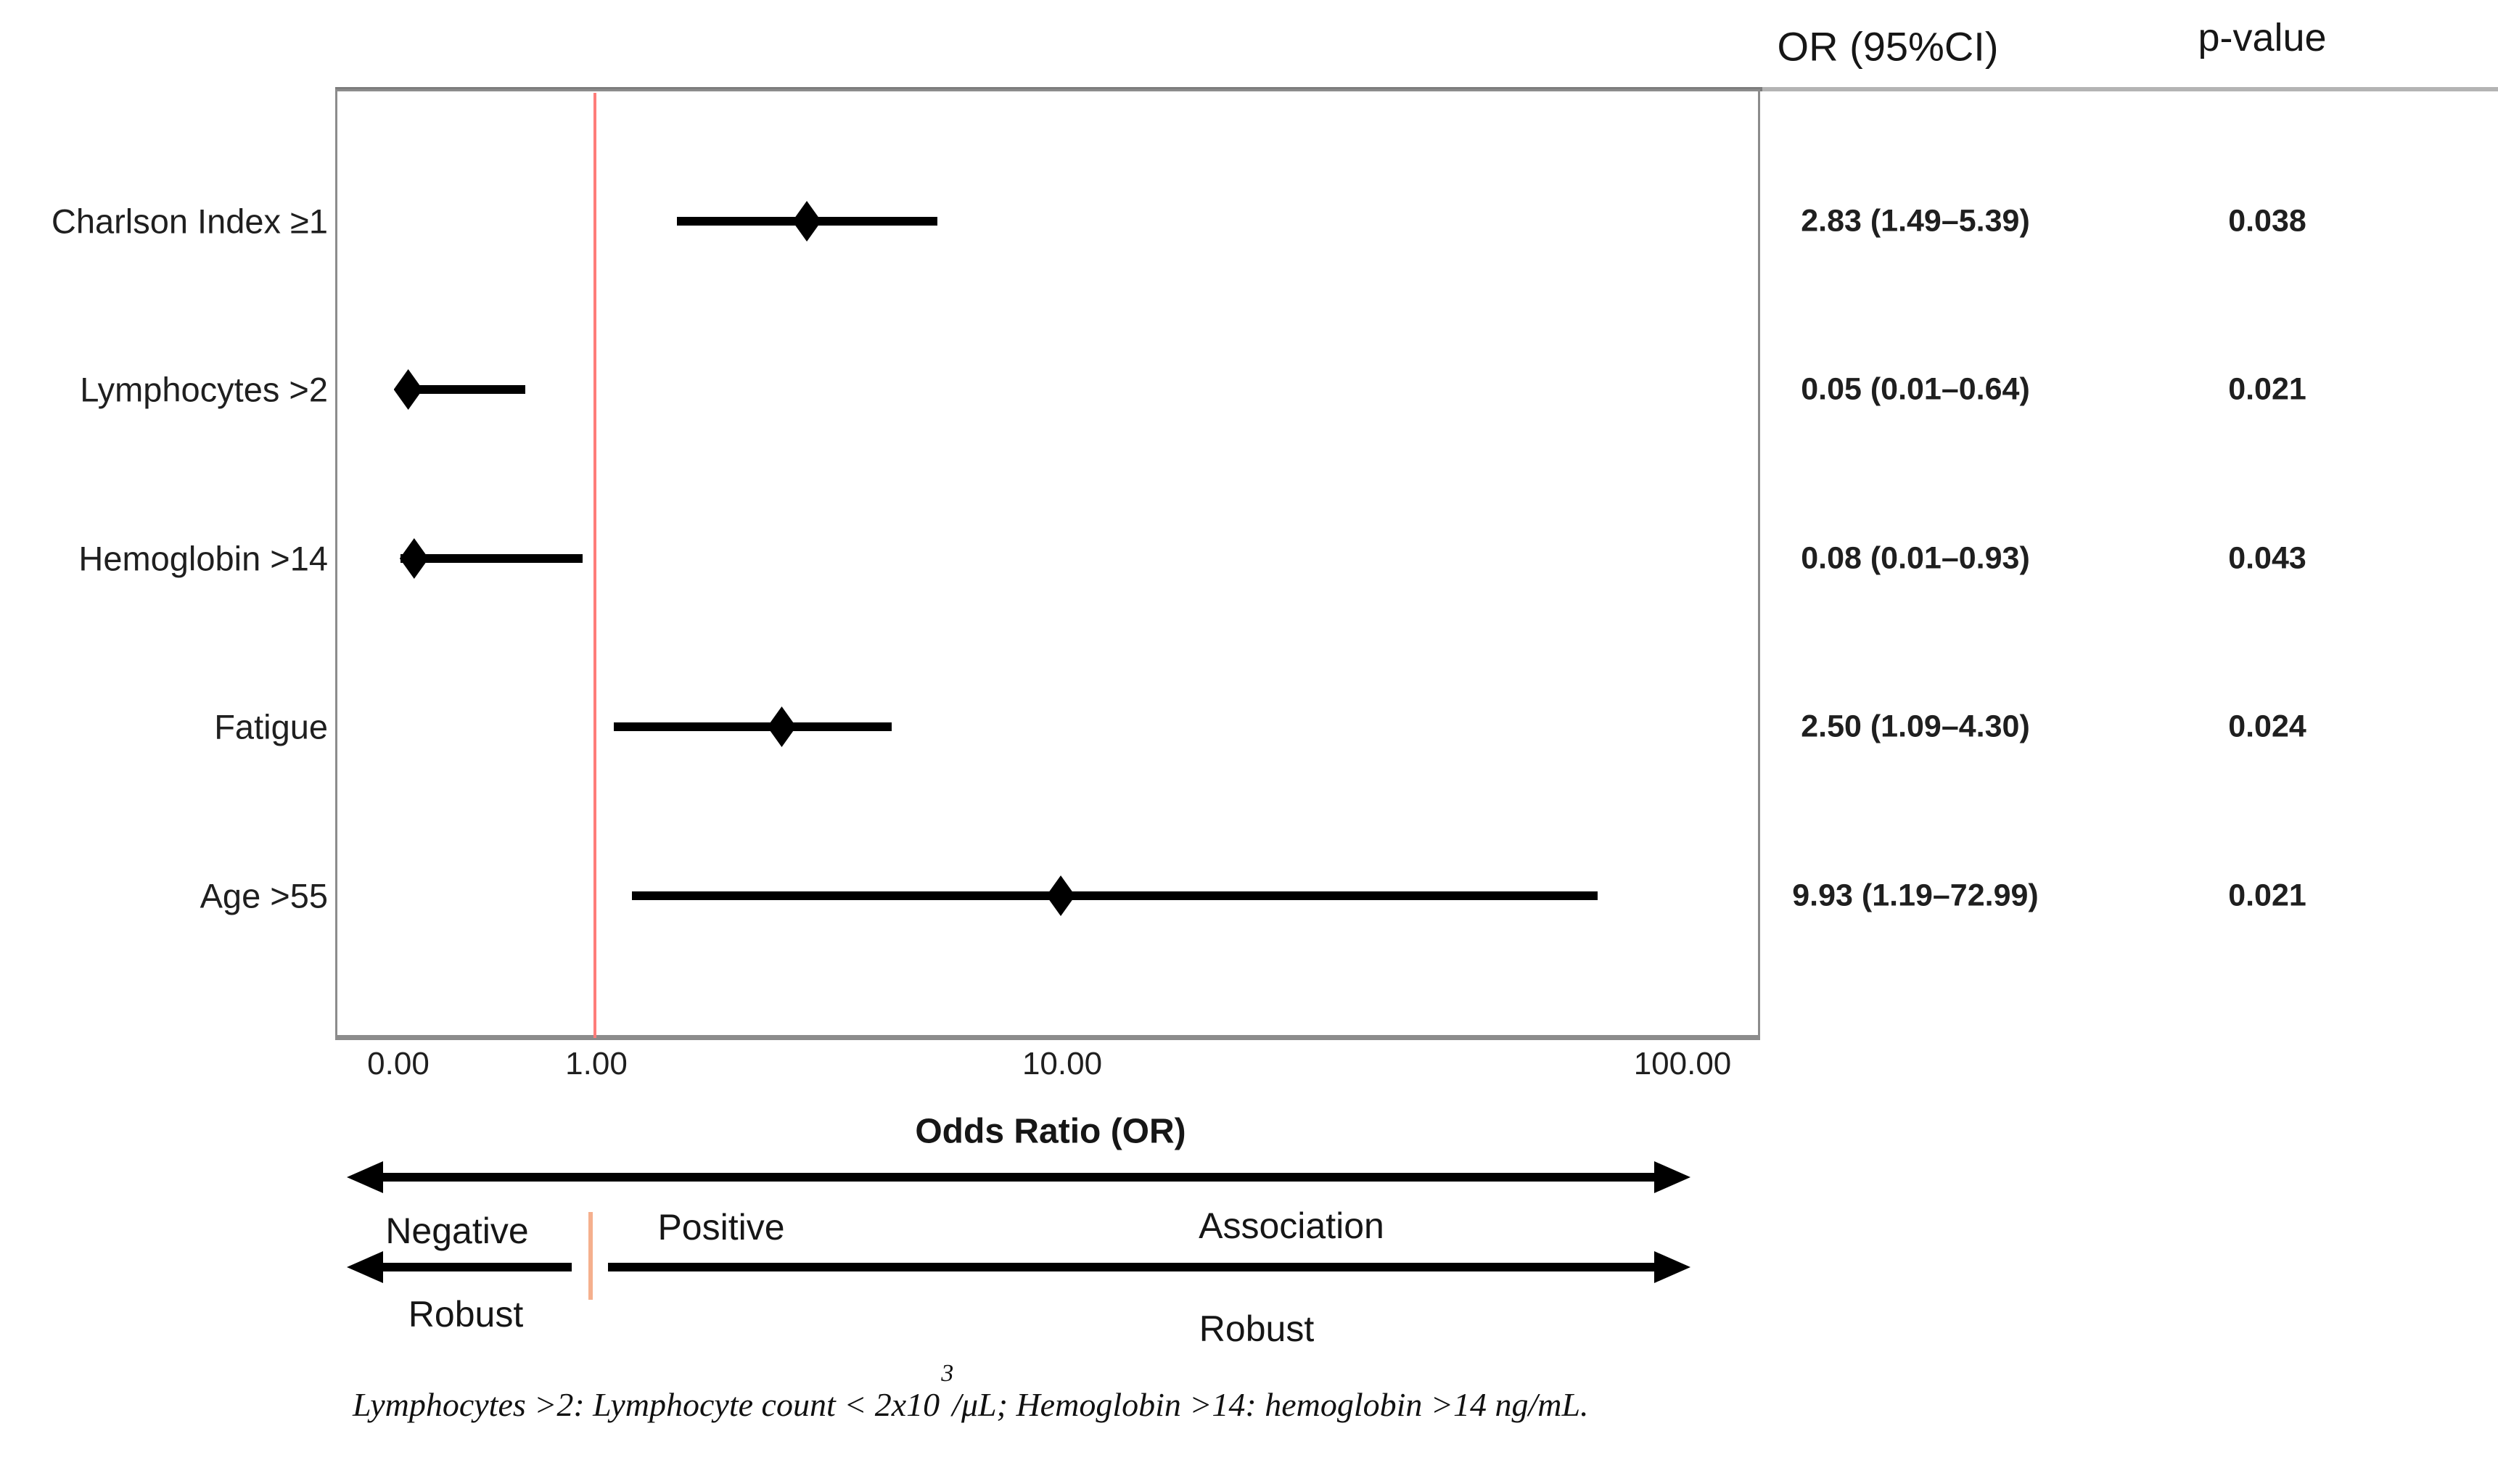 This screenshot has height=1484, width=2498. Describe the element at coordinates (457, 1231) in the screenshot. I see `negative-label: Negative` at that location.